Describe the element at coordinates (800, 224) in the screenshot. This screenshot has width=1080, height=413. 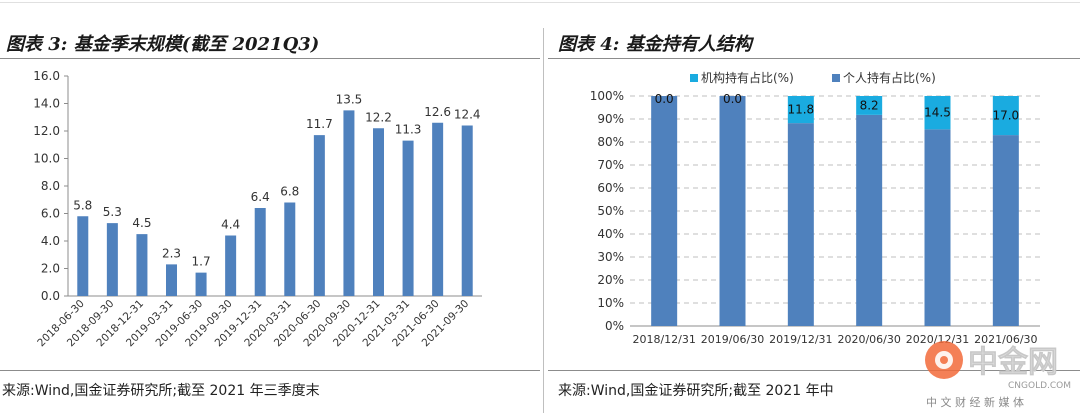
I see `bar-individual-2019/12/31` at that location.